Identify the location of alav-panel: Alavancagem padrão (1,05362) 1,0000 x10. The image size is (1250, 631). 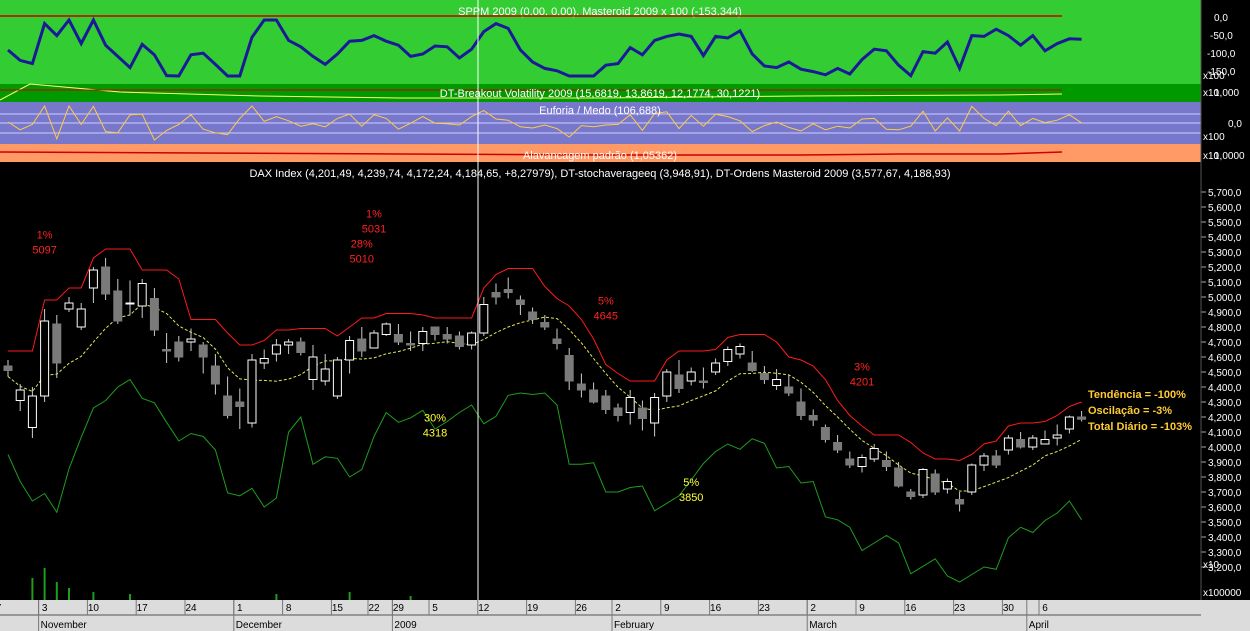
(622, 153).